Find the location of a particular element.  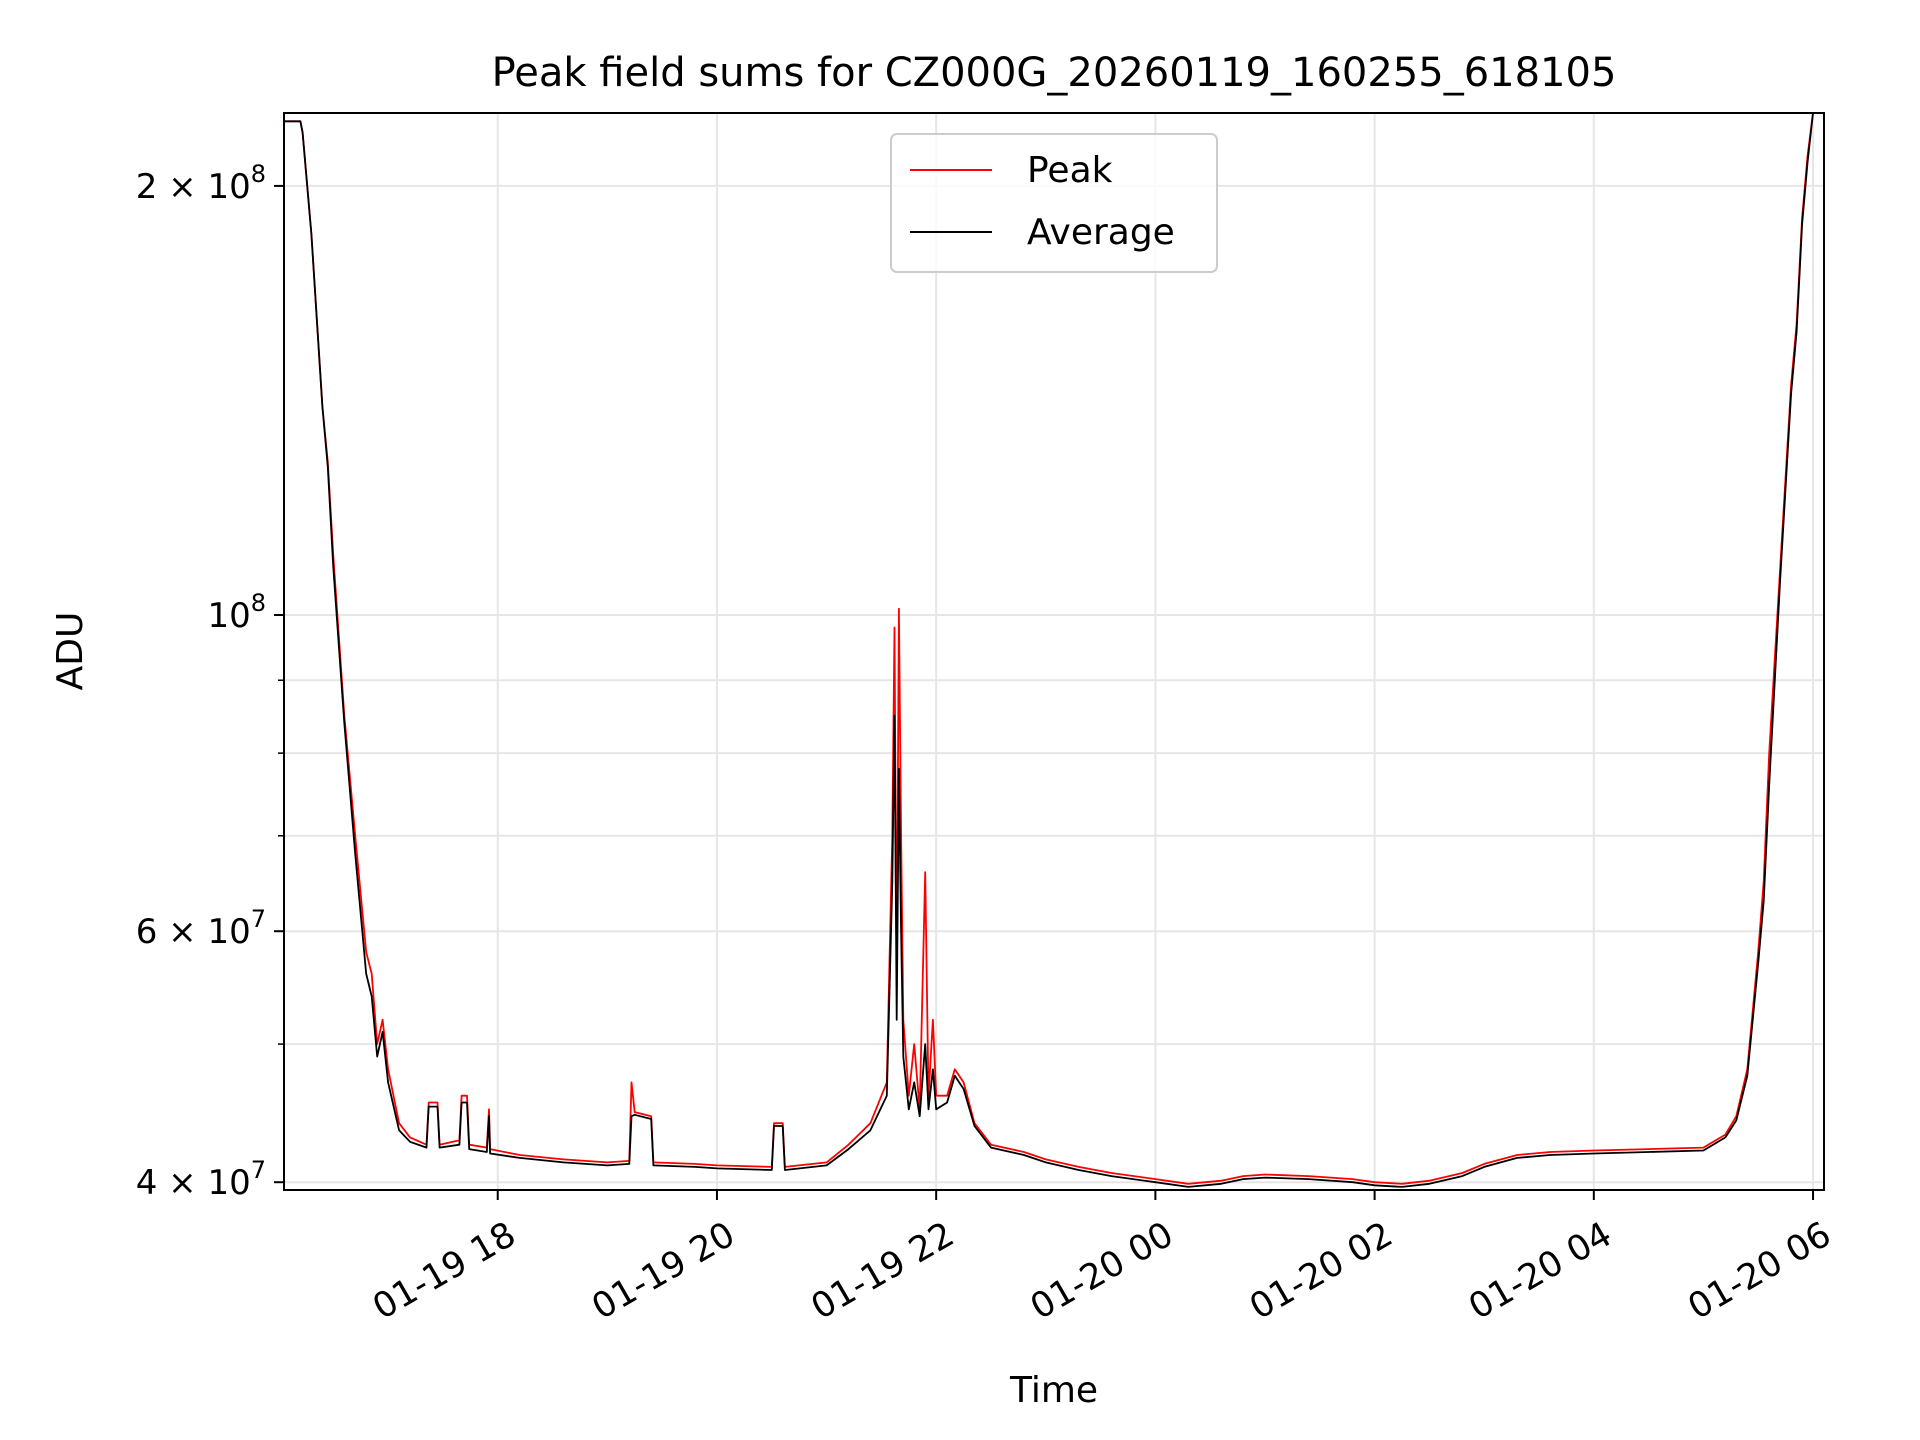

legend-box is located at coordinates (1054, 203).